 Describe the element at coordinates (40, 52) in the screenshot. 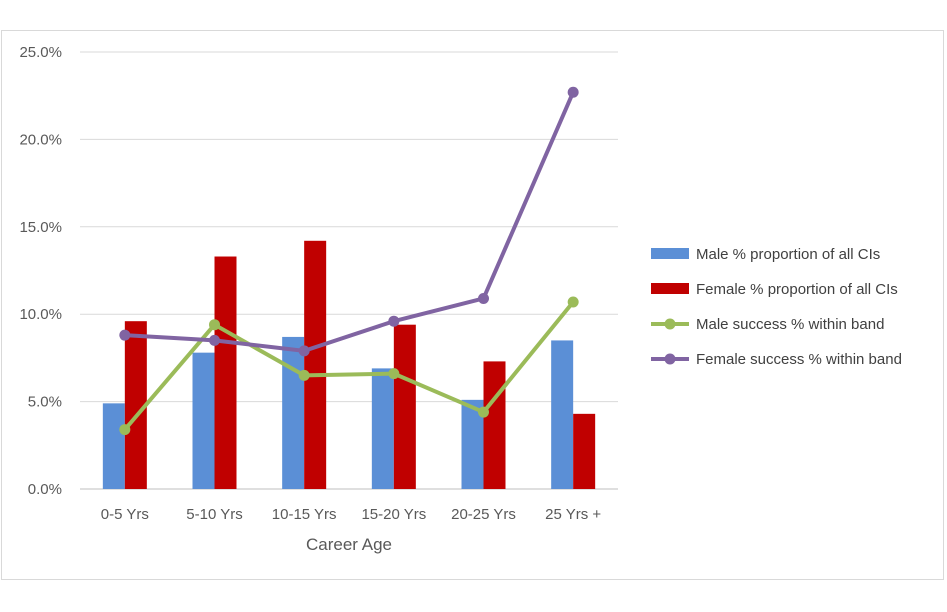

I see `y-tick-label: 25.0%` at that location.